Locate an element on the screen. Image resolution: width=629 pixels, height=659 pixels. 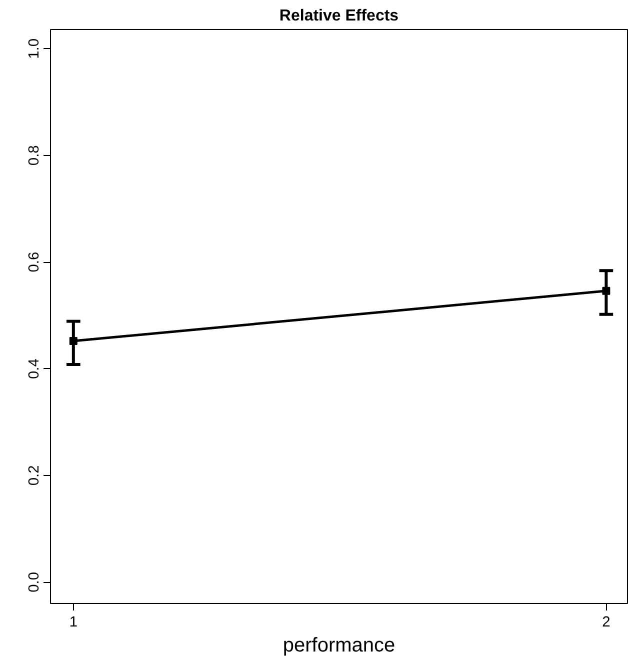
y-tick-label: 0.8 is located at coordinates (34, 155).